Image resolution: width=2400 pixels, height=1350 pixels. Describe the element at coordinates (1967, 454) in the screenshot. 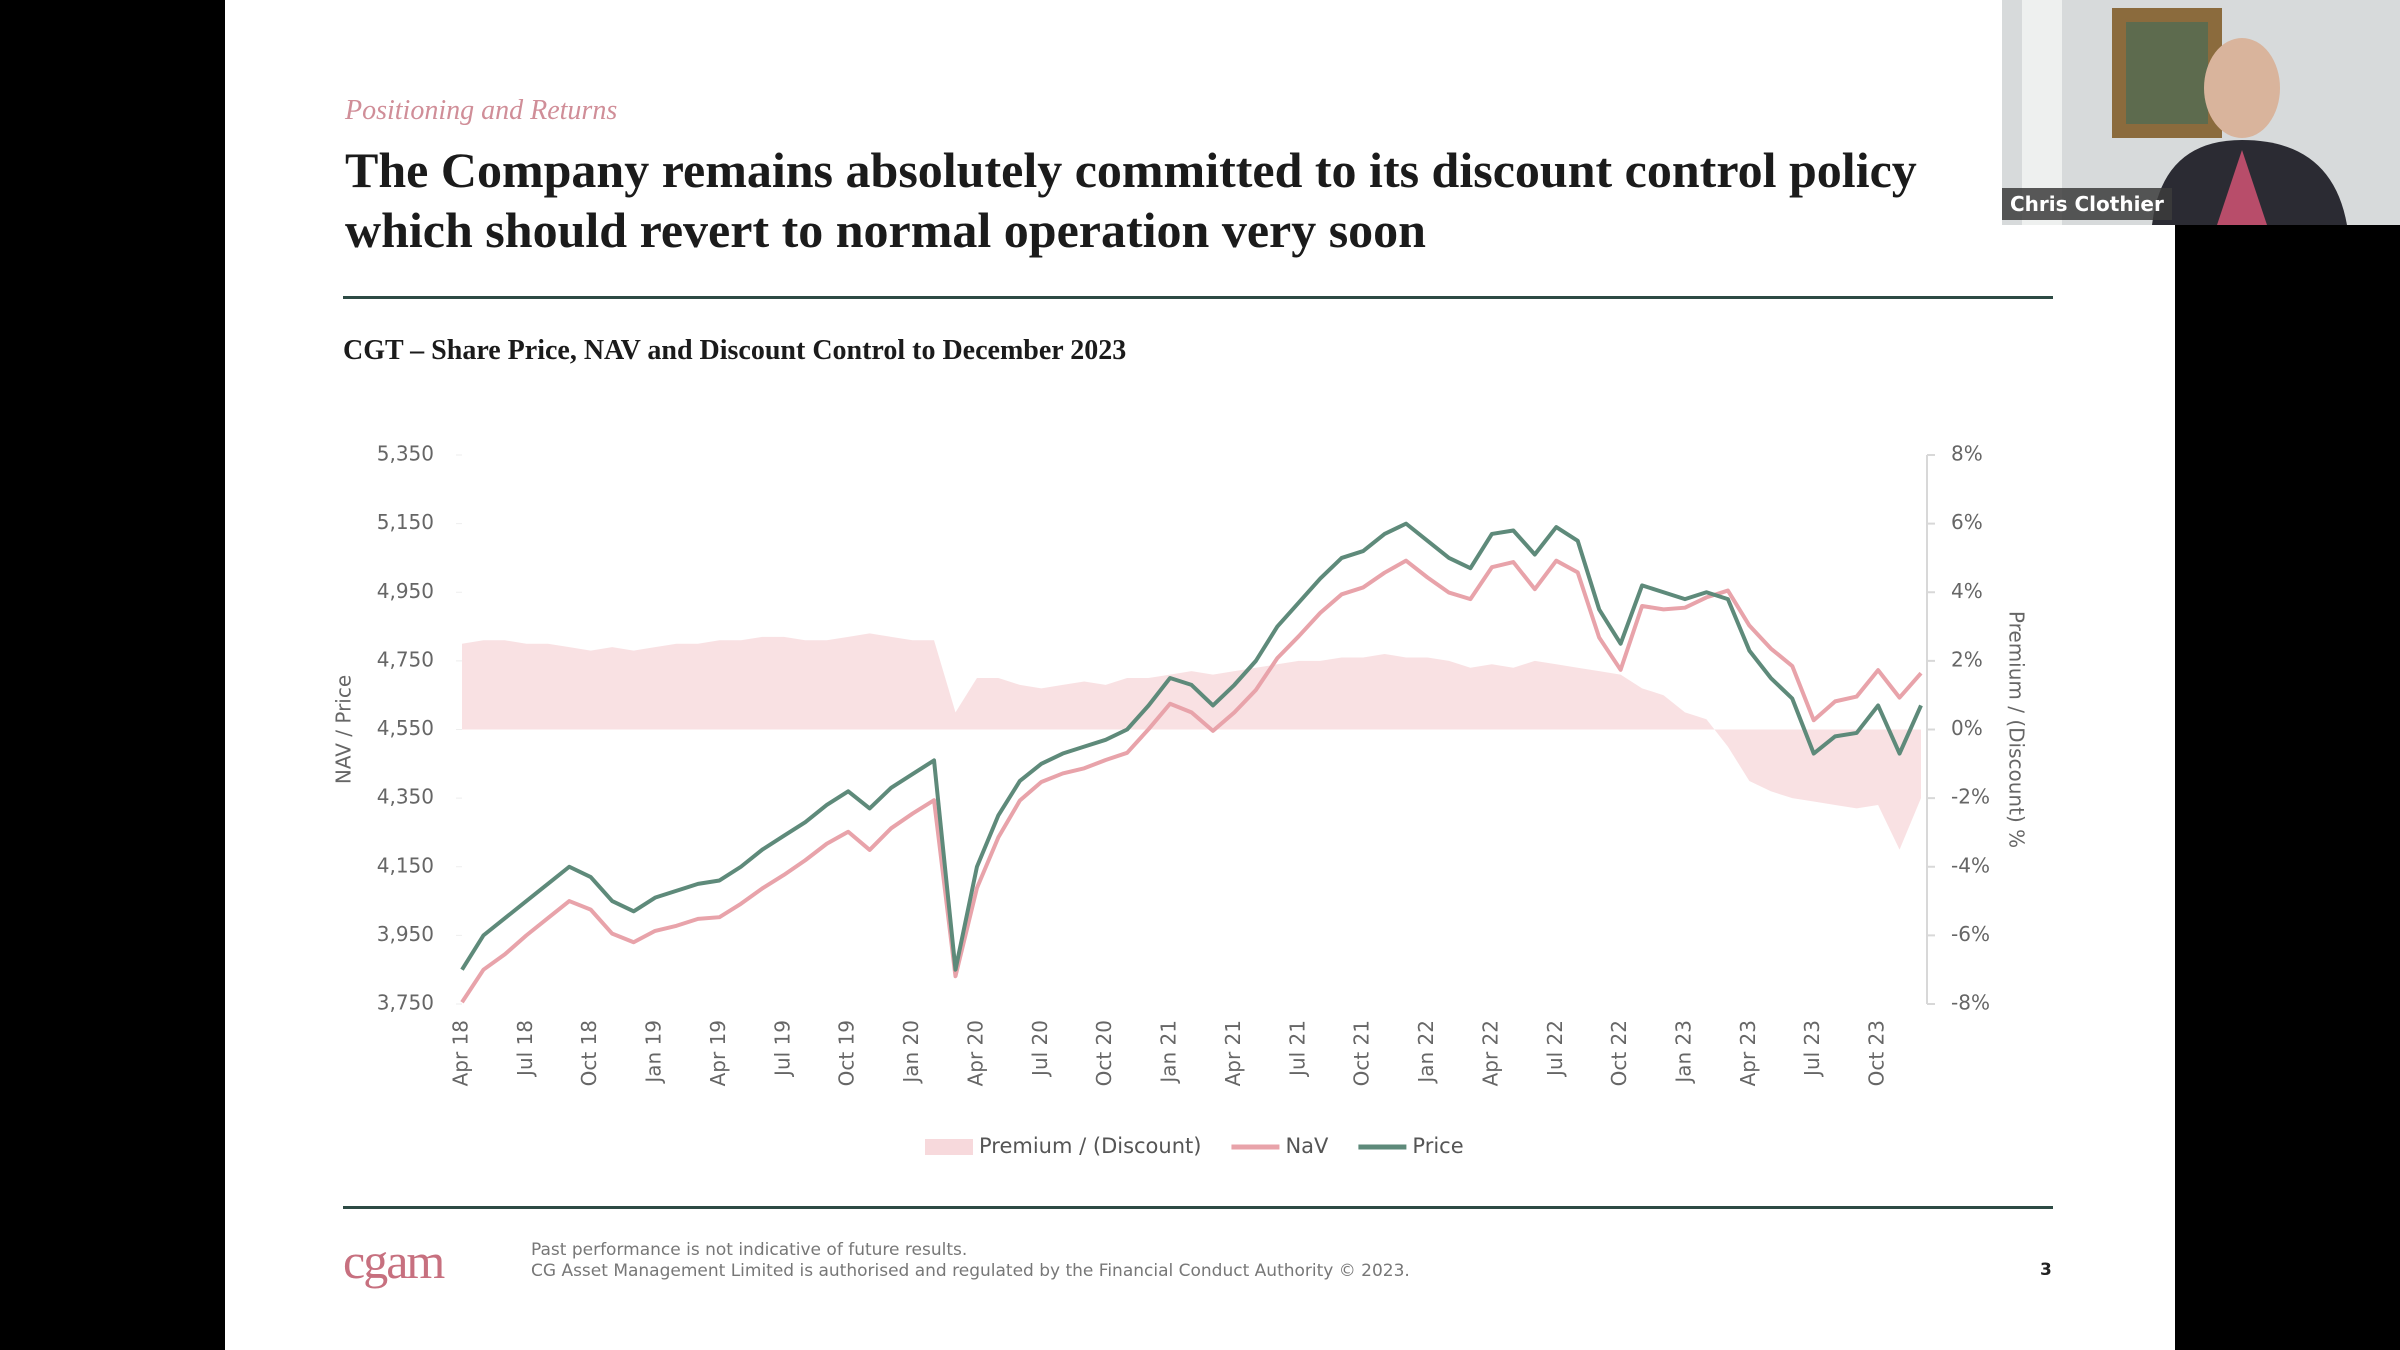

I see `y2-tick-label: 8%` at that location.